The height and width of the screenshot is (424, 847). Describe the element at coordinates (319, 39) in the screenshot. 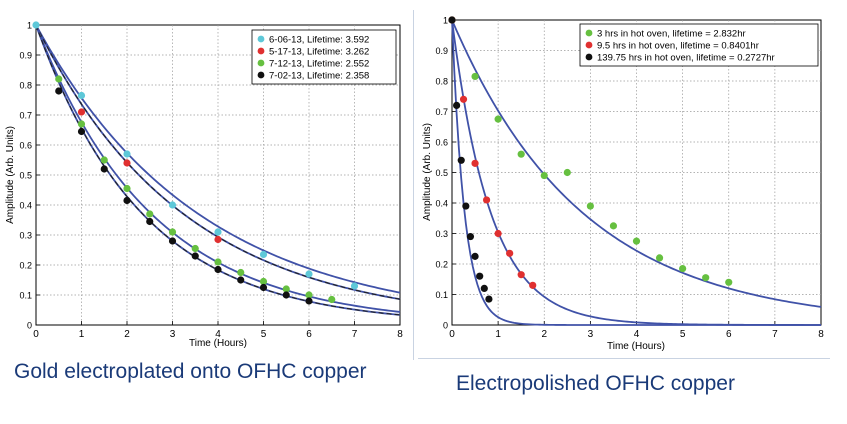

I see `legend-entry: 6-06-13, Lifetime: 3.592` at that location.